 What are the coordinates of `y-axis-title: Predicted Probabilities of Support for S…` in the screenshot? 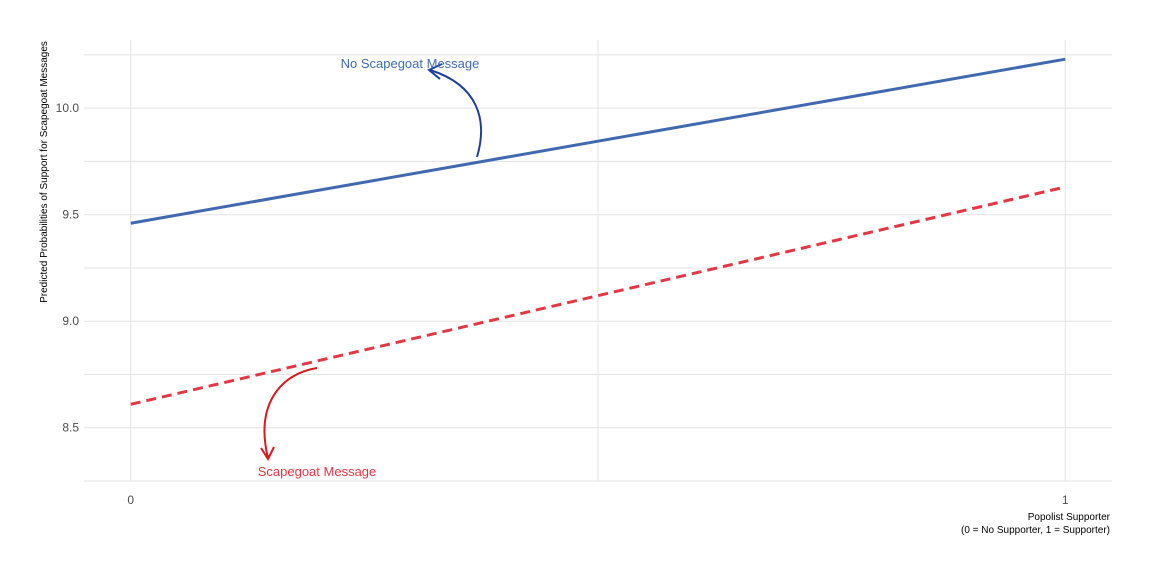 It's located at (44, 172).